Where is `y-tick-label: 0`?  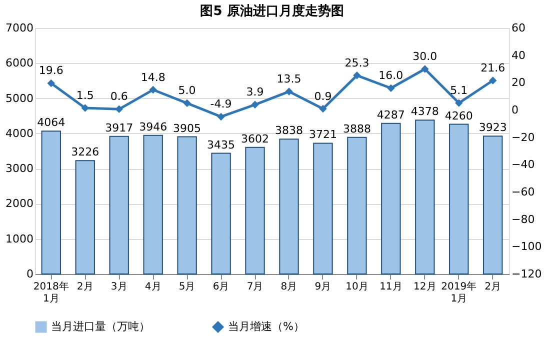 y-tick-label: 0 is located at coordinates (30, 274).